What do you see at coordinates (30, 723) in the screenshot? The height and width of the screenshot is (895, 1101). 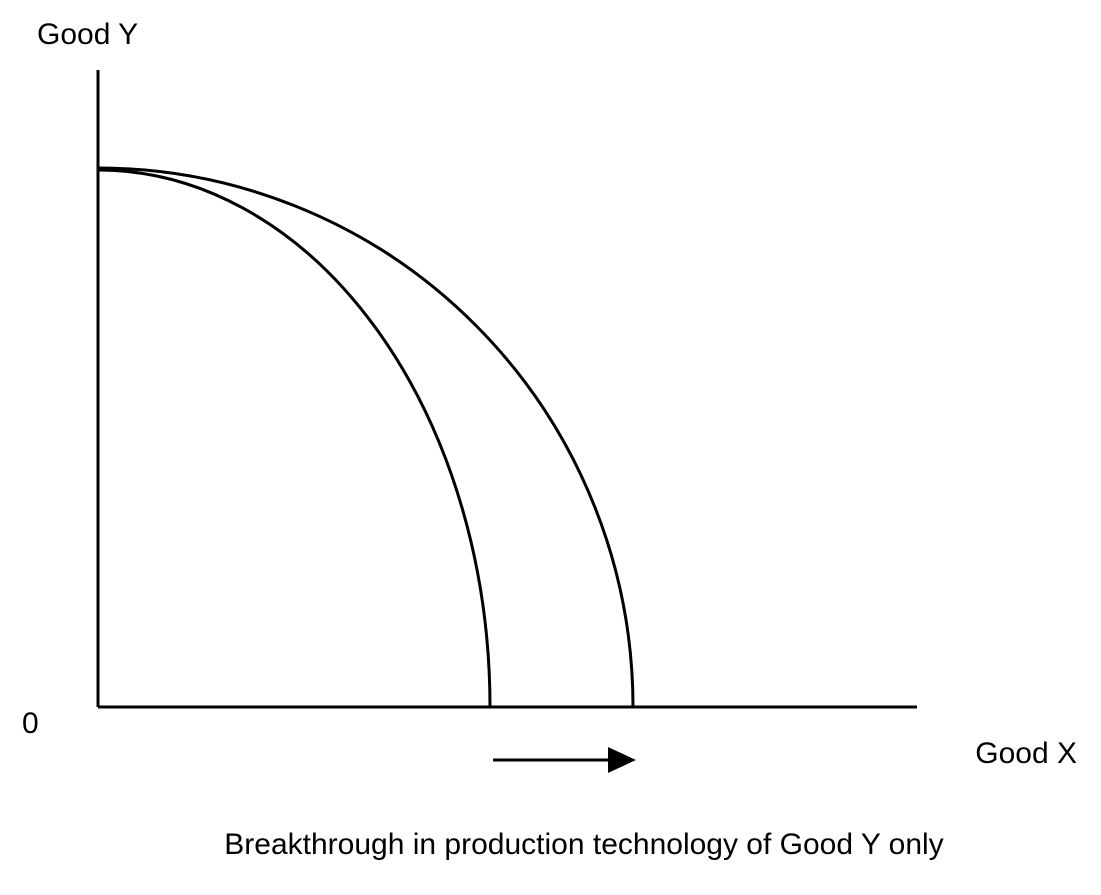 I see `origin-label: 0` at bounding box center [30, 723].